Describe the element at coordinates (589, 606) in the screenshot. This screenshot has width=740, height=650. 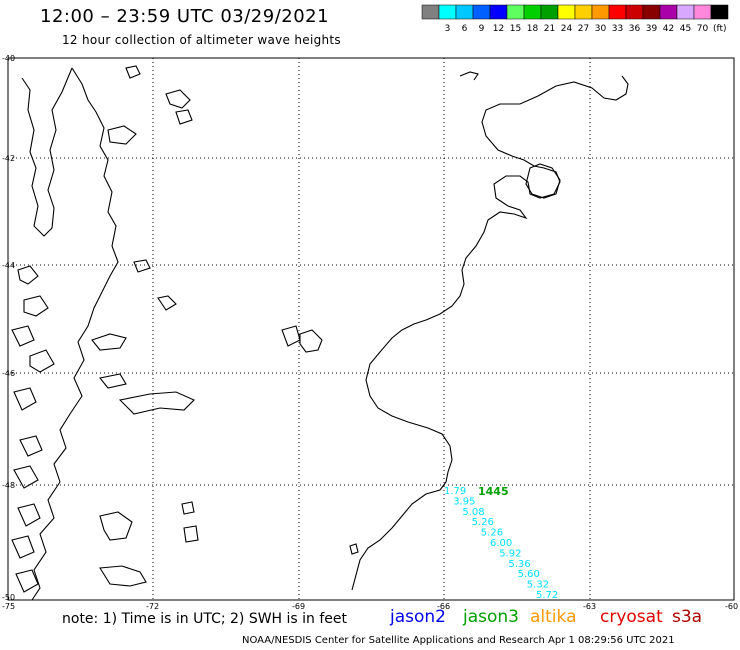
I see `lon-label: -63` at that location.